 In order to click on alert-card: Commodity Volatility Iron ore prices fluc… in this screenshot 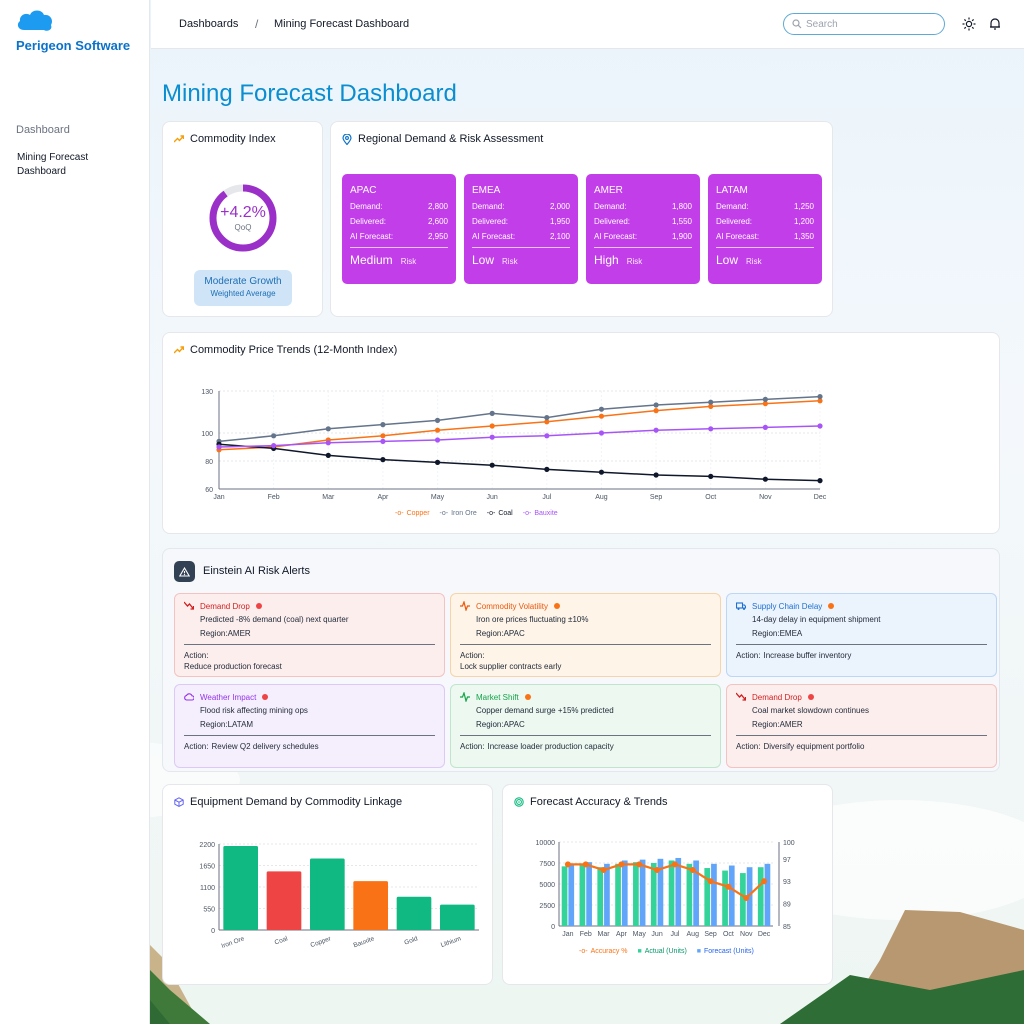, I will do `click(585, 635)`.